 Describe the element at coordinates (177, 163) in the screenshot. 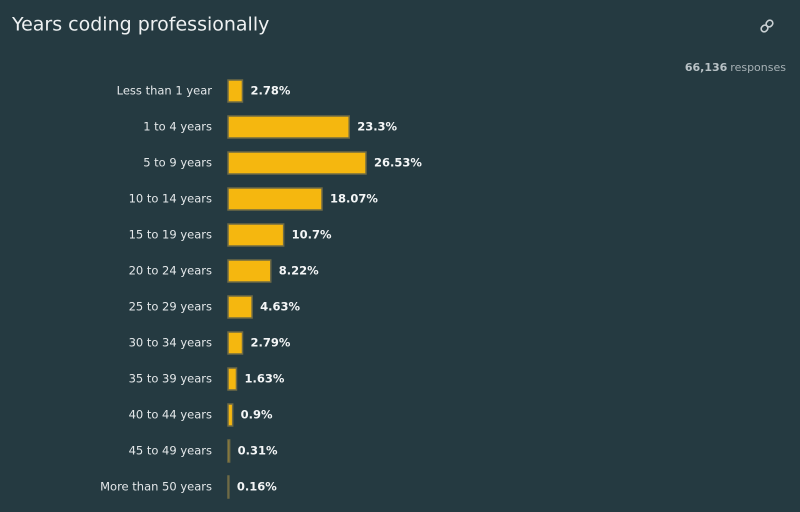

I see `category-label: 5 to 9 years` at that location.